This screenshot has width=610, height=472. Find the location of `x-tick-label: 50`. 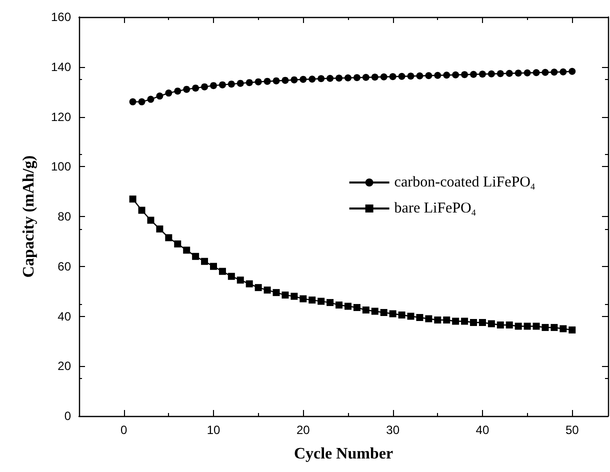

x-tick-label: 50 is located at coordinates (572, 430).